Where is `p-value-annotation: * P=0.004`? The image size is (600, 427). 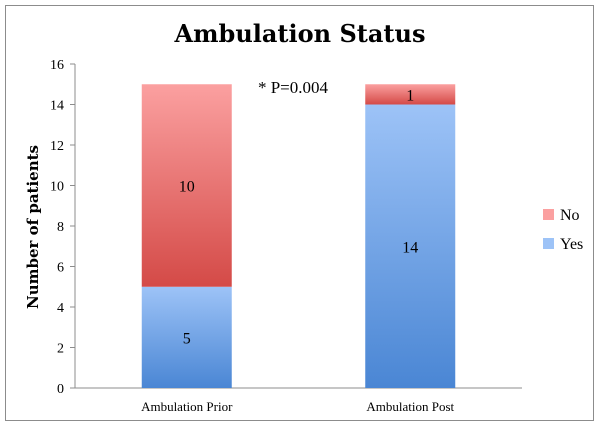 p-value-annotation: * P=0.004 is located at coordinates (293, 87).